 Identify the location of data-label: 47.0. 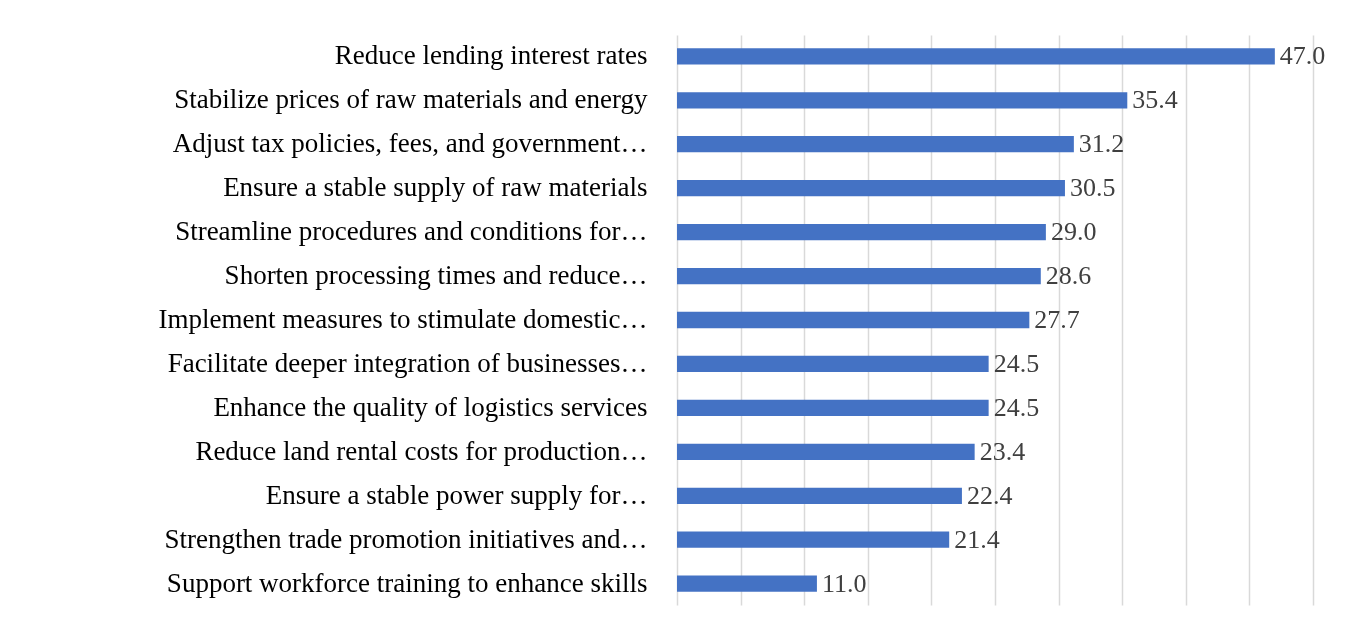
(1302, 56).